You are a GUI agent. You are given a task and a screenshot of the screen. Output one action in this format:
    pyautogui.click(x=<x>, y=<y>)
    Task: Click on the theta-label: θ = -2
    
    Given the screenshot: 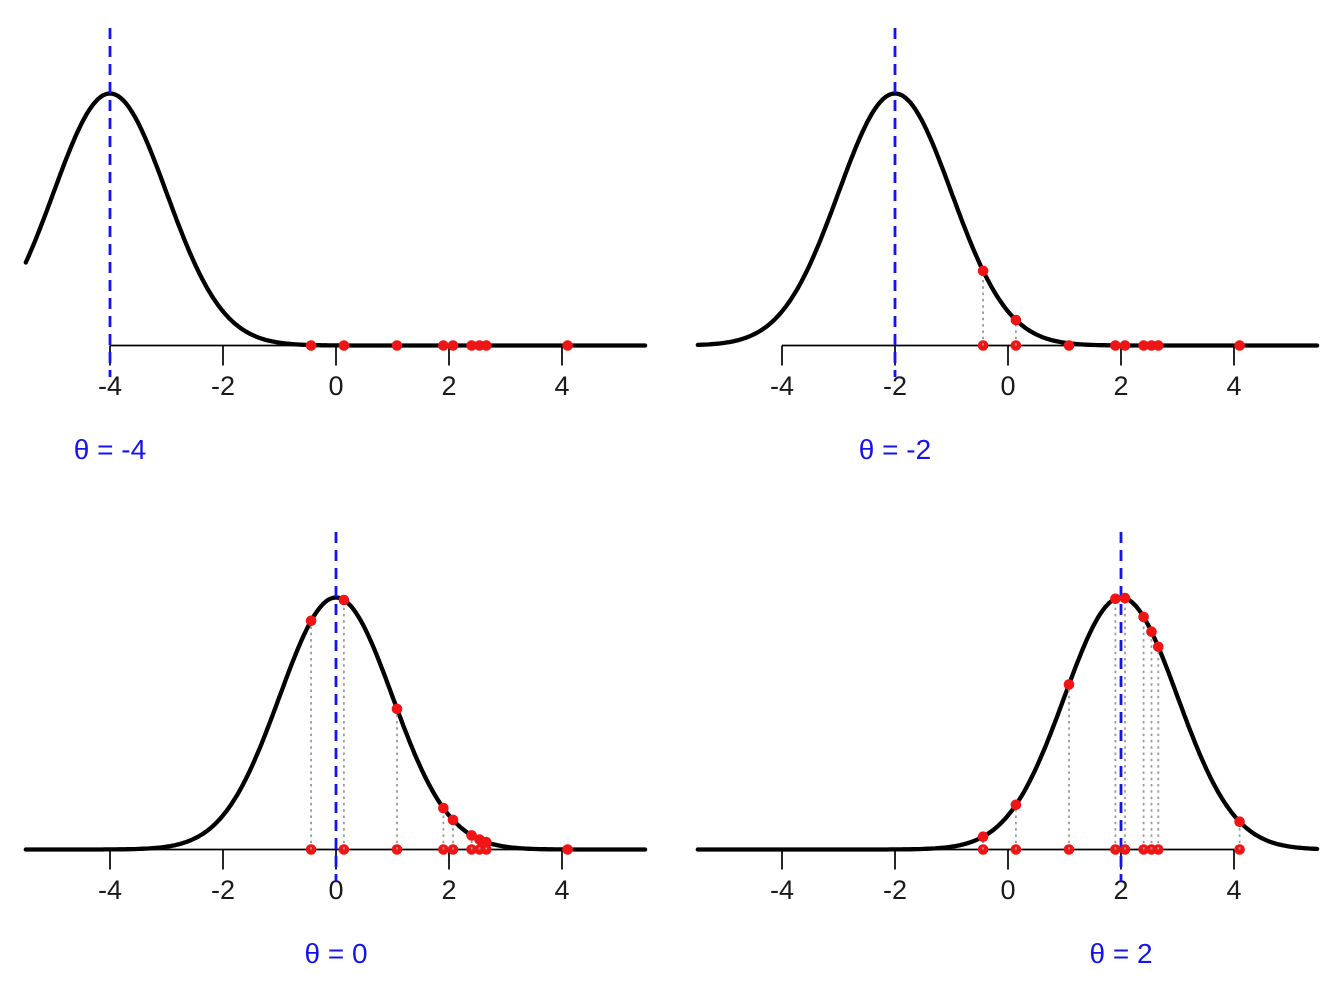 What is the action you would take?
    pyautogui.click(x=895, y=449)
    